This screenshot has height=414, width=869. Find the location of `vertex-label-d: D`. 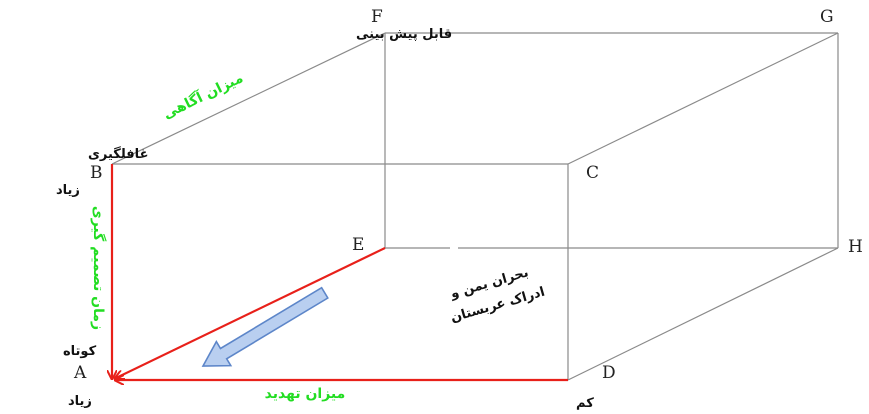

vertex-label-d: D is located at coordinates (609, 373).